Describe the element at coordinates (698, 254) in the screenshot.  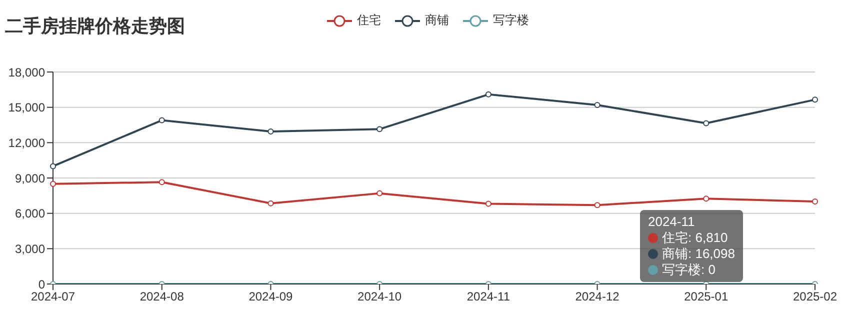
I see `annotation: 商铺: 16,098` at that location.